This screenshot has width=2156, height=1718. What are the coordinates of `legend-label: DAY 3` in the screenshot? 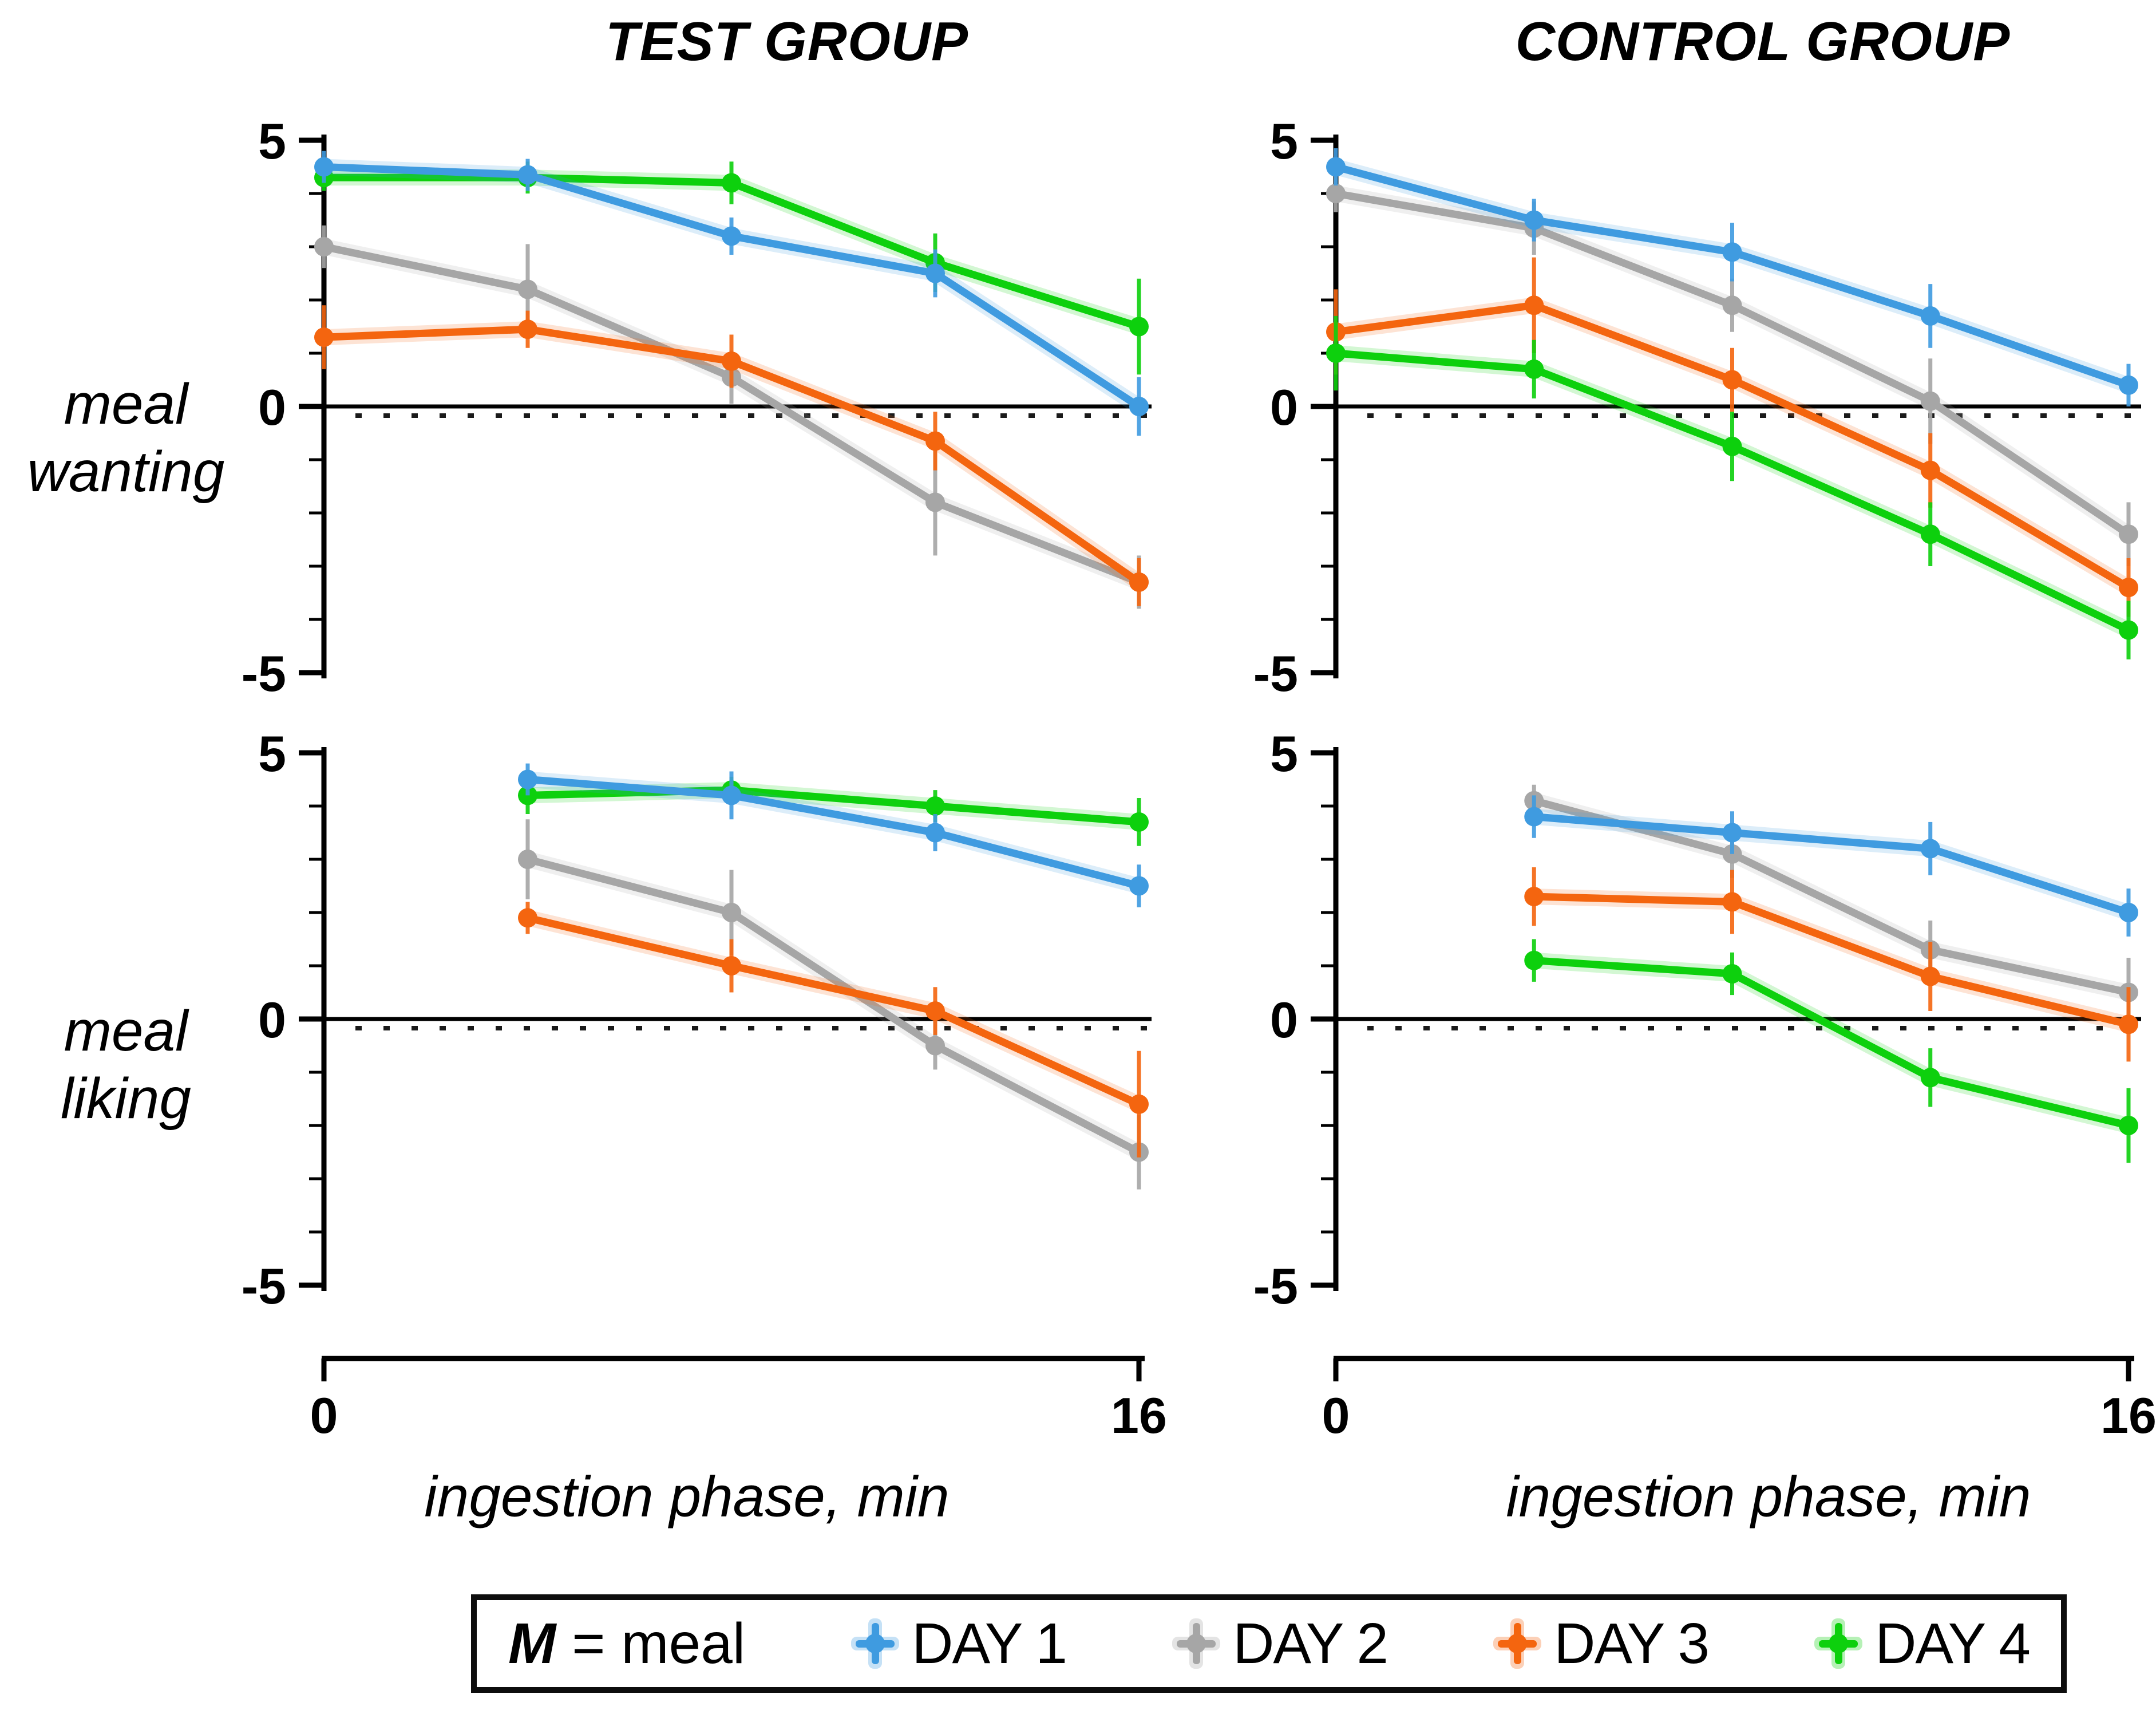 It's located at (1632, 1643).